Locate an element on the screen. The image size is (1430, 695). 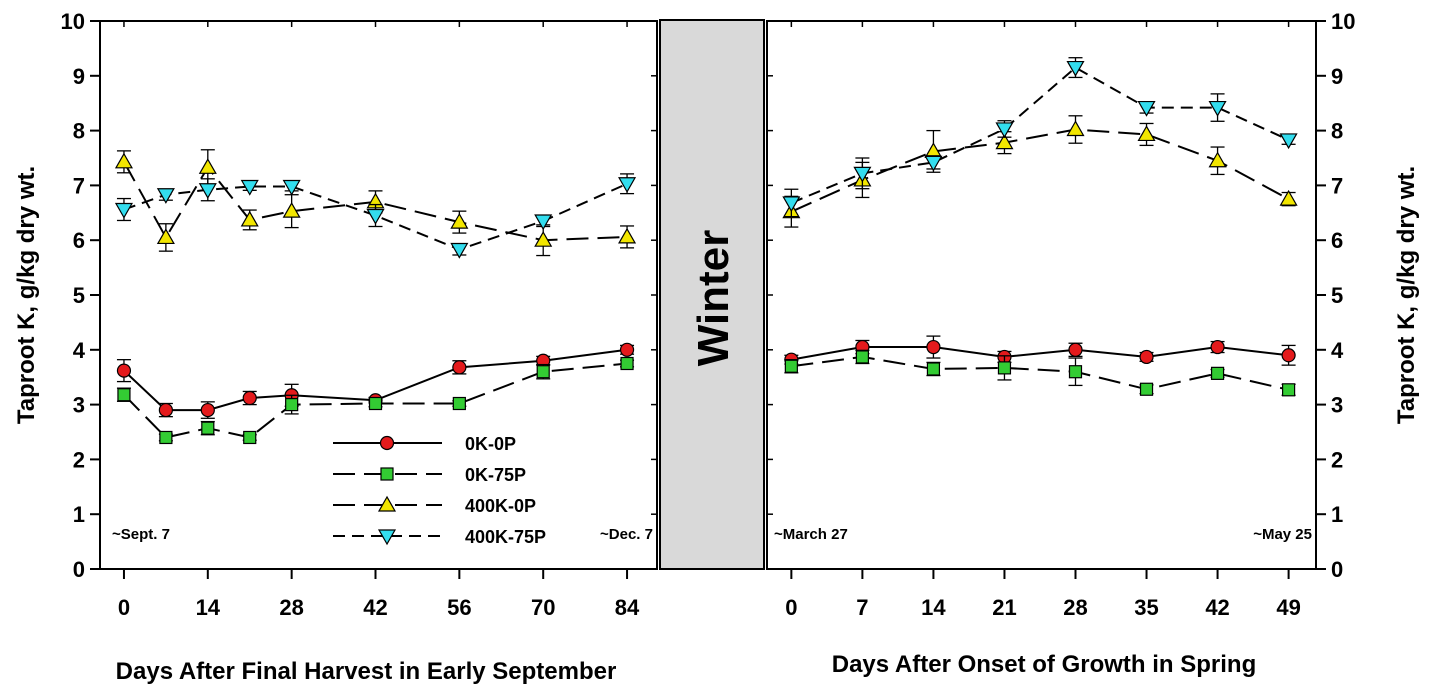
legend-marker-0k-0p is located at coordinates (387, 443).